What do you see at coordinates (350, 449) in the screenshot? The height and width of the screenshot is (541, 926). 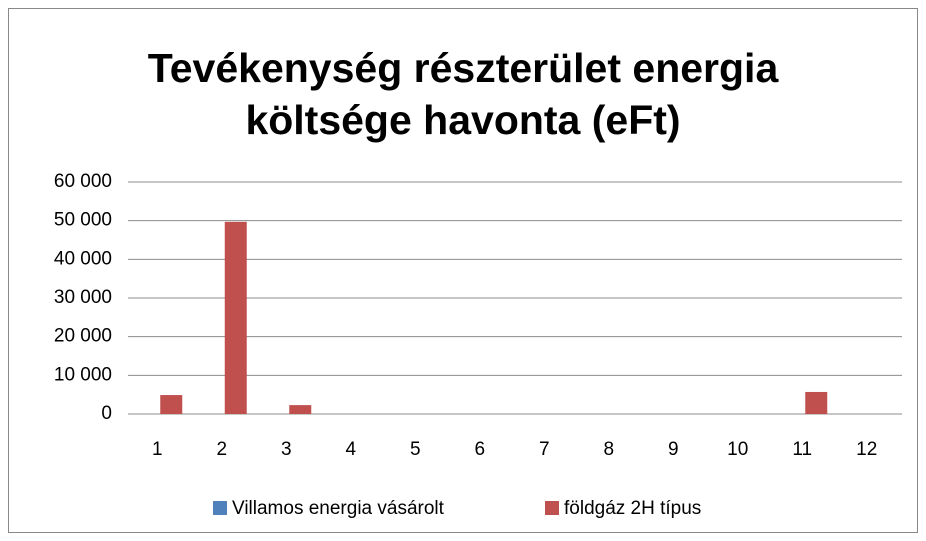 I see `x-tick-label: 4` at bounding box center [350, 449].